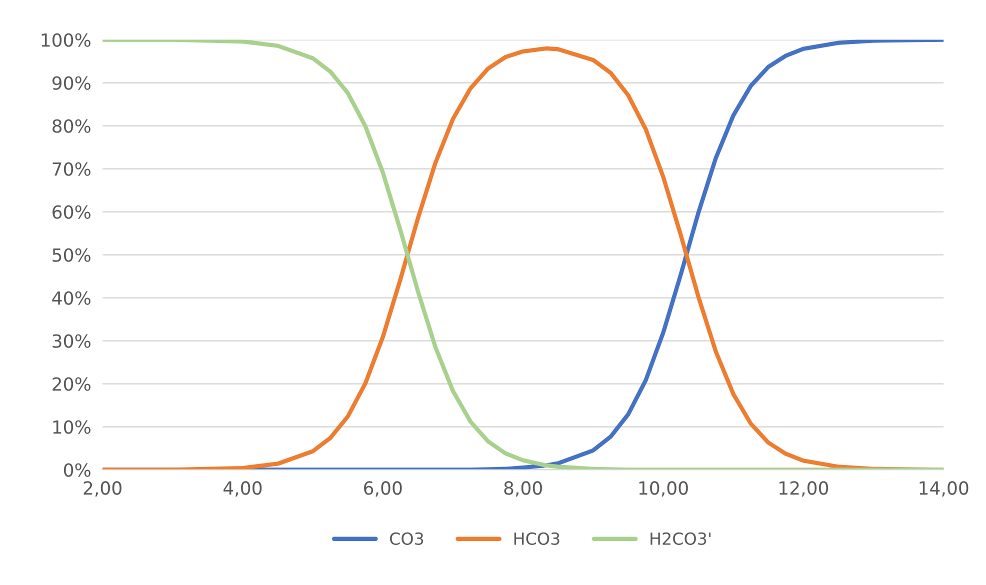 This screenshot has width=986, height=585. I want to click on x-tick-label: 12,00, so click(804, 489).